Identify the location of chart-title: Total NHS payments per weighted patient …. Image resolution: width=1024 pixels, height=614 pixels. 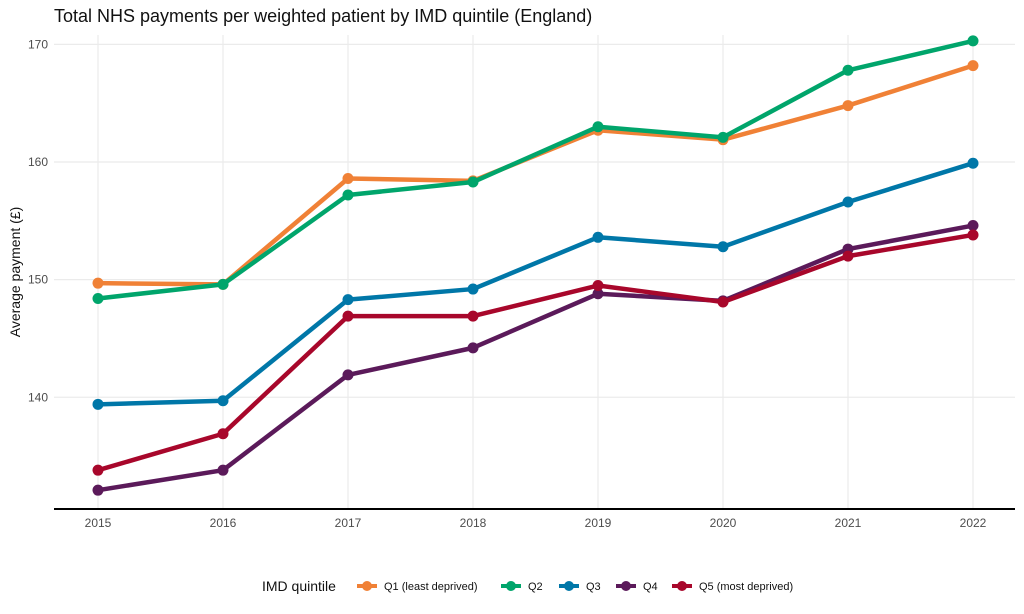
(323, 16).